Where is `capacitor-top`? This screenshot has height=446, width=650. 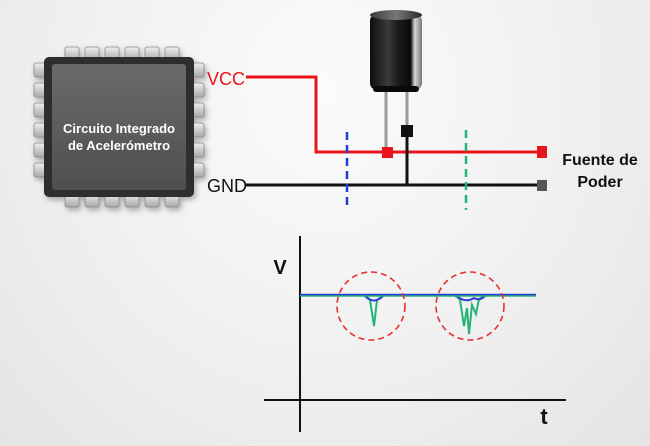 capacitor-top is located at coordinates (396, 15).